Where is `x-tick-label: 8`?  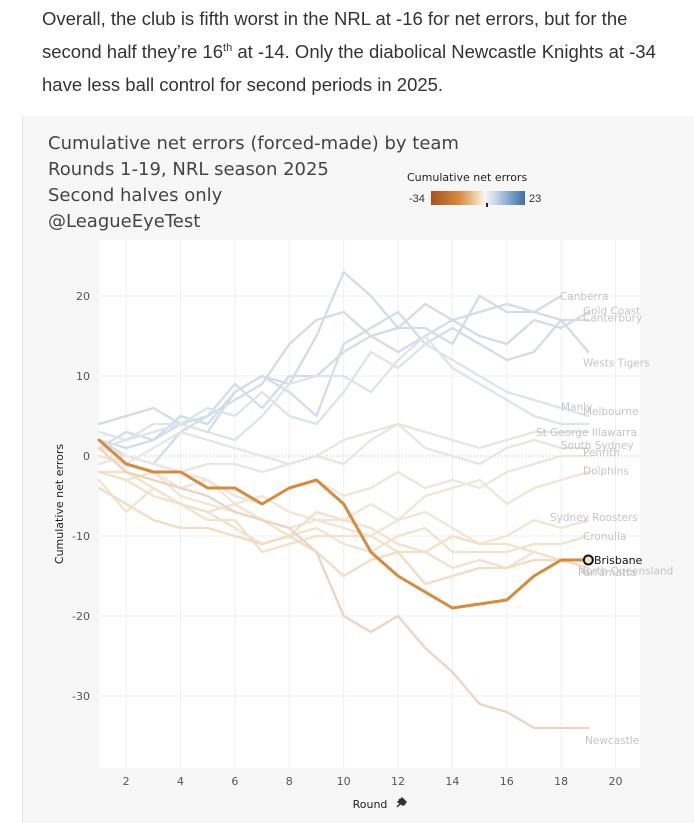 x-tick-label: 8 is located at coordinates (289, 781).